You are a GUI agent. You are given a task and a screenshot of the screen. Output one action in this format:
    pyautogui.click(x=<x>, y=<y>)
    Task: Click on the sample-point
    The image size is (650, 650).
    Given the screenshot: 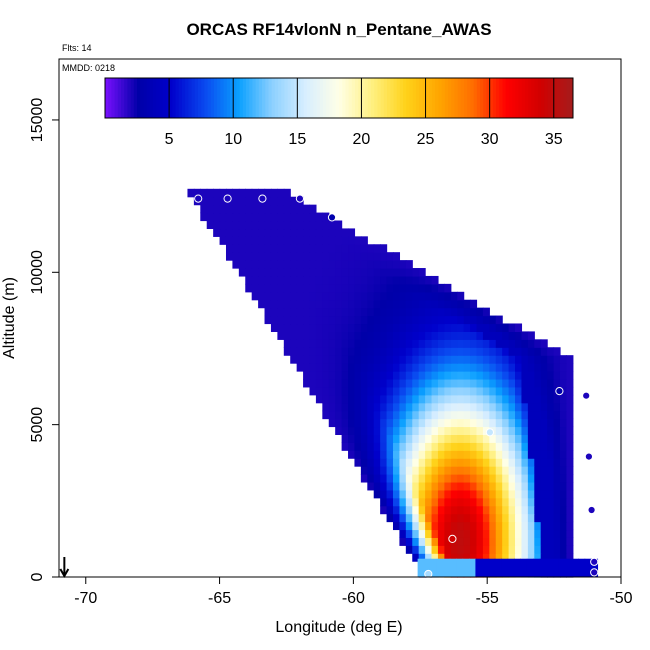 What is the action you would take?
    pyautogui.click(x=559, y=391)
    